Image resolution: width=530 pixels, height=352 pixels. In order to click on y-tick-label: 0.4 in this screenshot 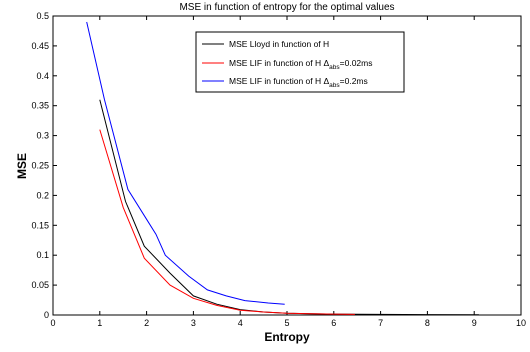, I will do `click(42, 76)`.